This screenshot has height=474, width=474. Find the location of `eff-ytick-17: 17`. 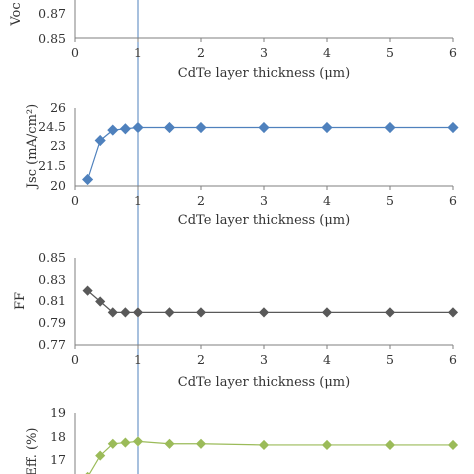

eff-ytick-17: 17 is located at coordinates (58, 459).